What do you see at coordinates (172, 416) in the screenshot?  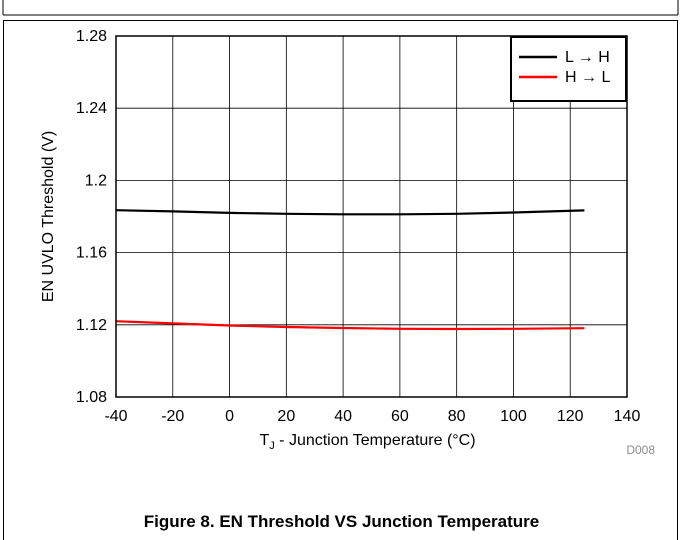 I see `x-tick-label-1: -20` at bounding box center [172, 416].